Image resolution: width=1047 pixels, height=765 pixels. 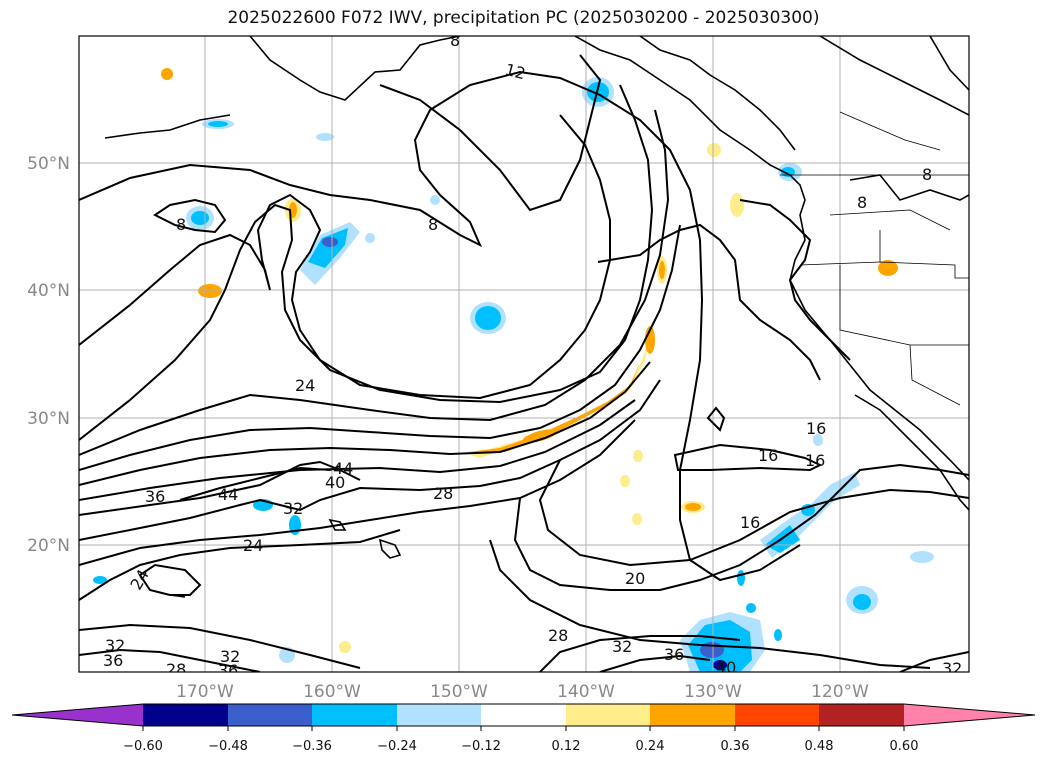 I want to click on colorbar-tick-label: −0.48, so click(x=228, y=746).